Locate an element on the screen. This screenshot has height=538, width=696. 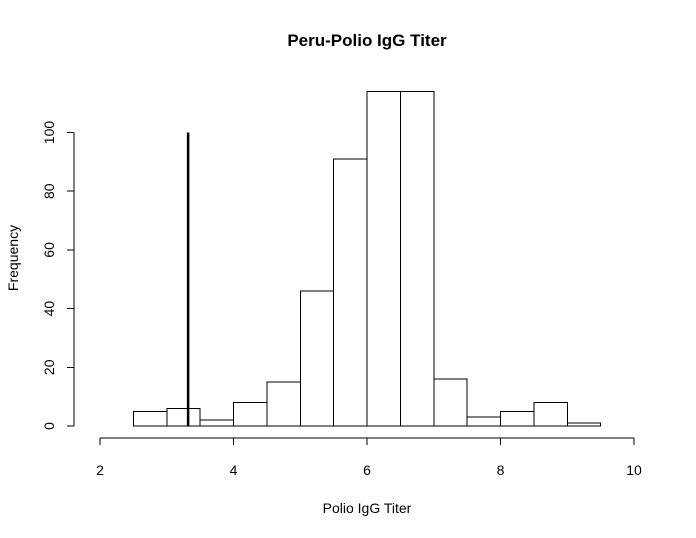
y-tick-label: 100 is located at coordinates (49, 133).